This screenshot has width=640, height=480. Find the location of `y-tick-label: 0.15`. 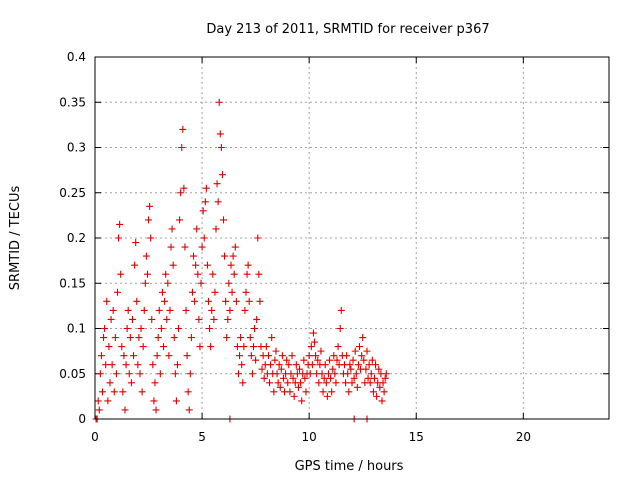

y-tick-label: 0.15 is located at coordinates (72, 283).